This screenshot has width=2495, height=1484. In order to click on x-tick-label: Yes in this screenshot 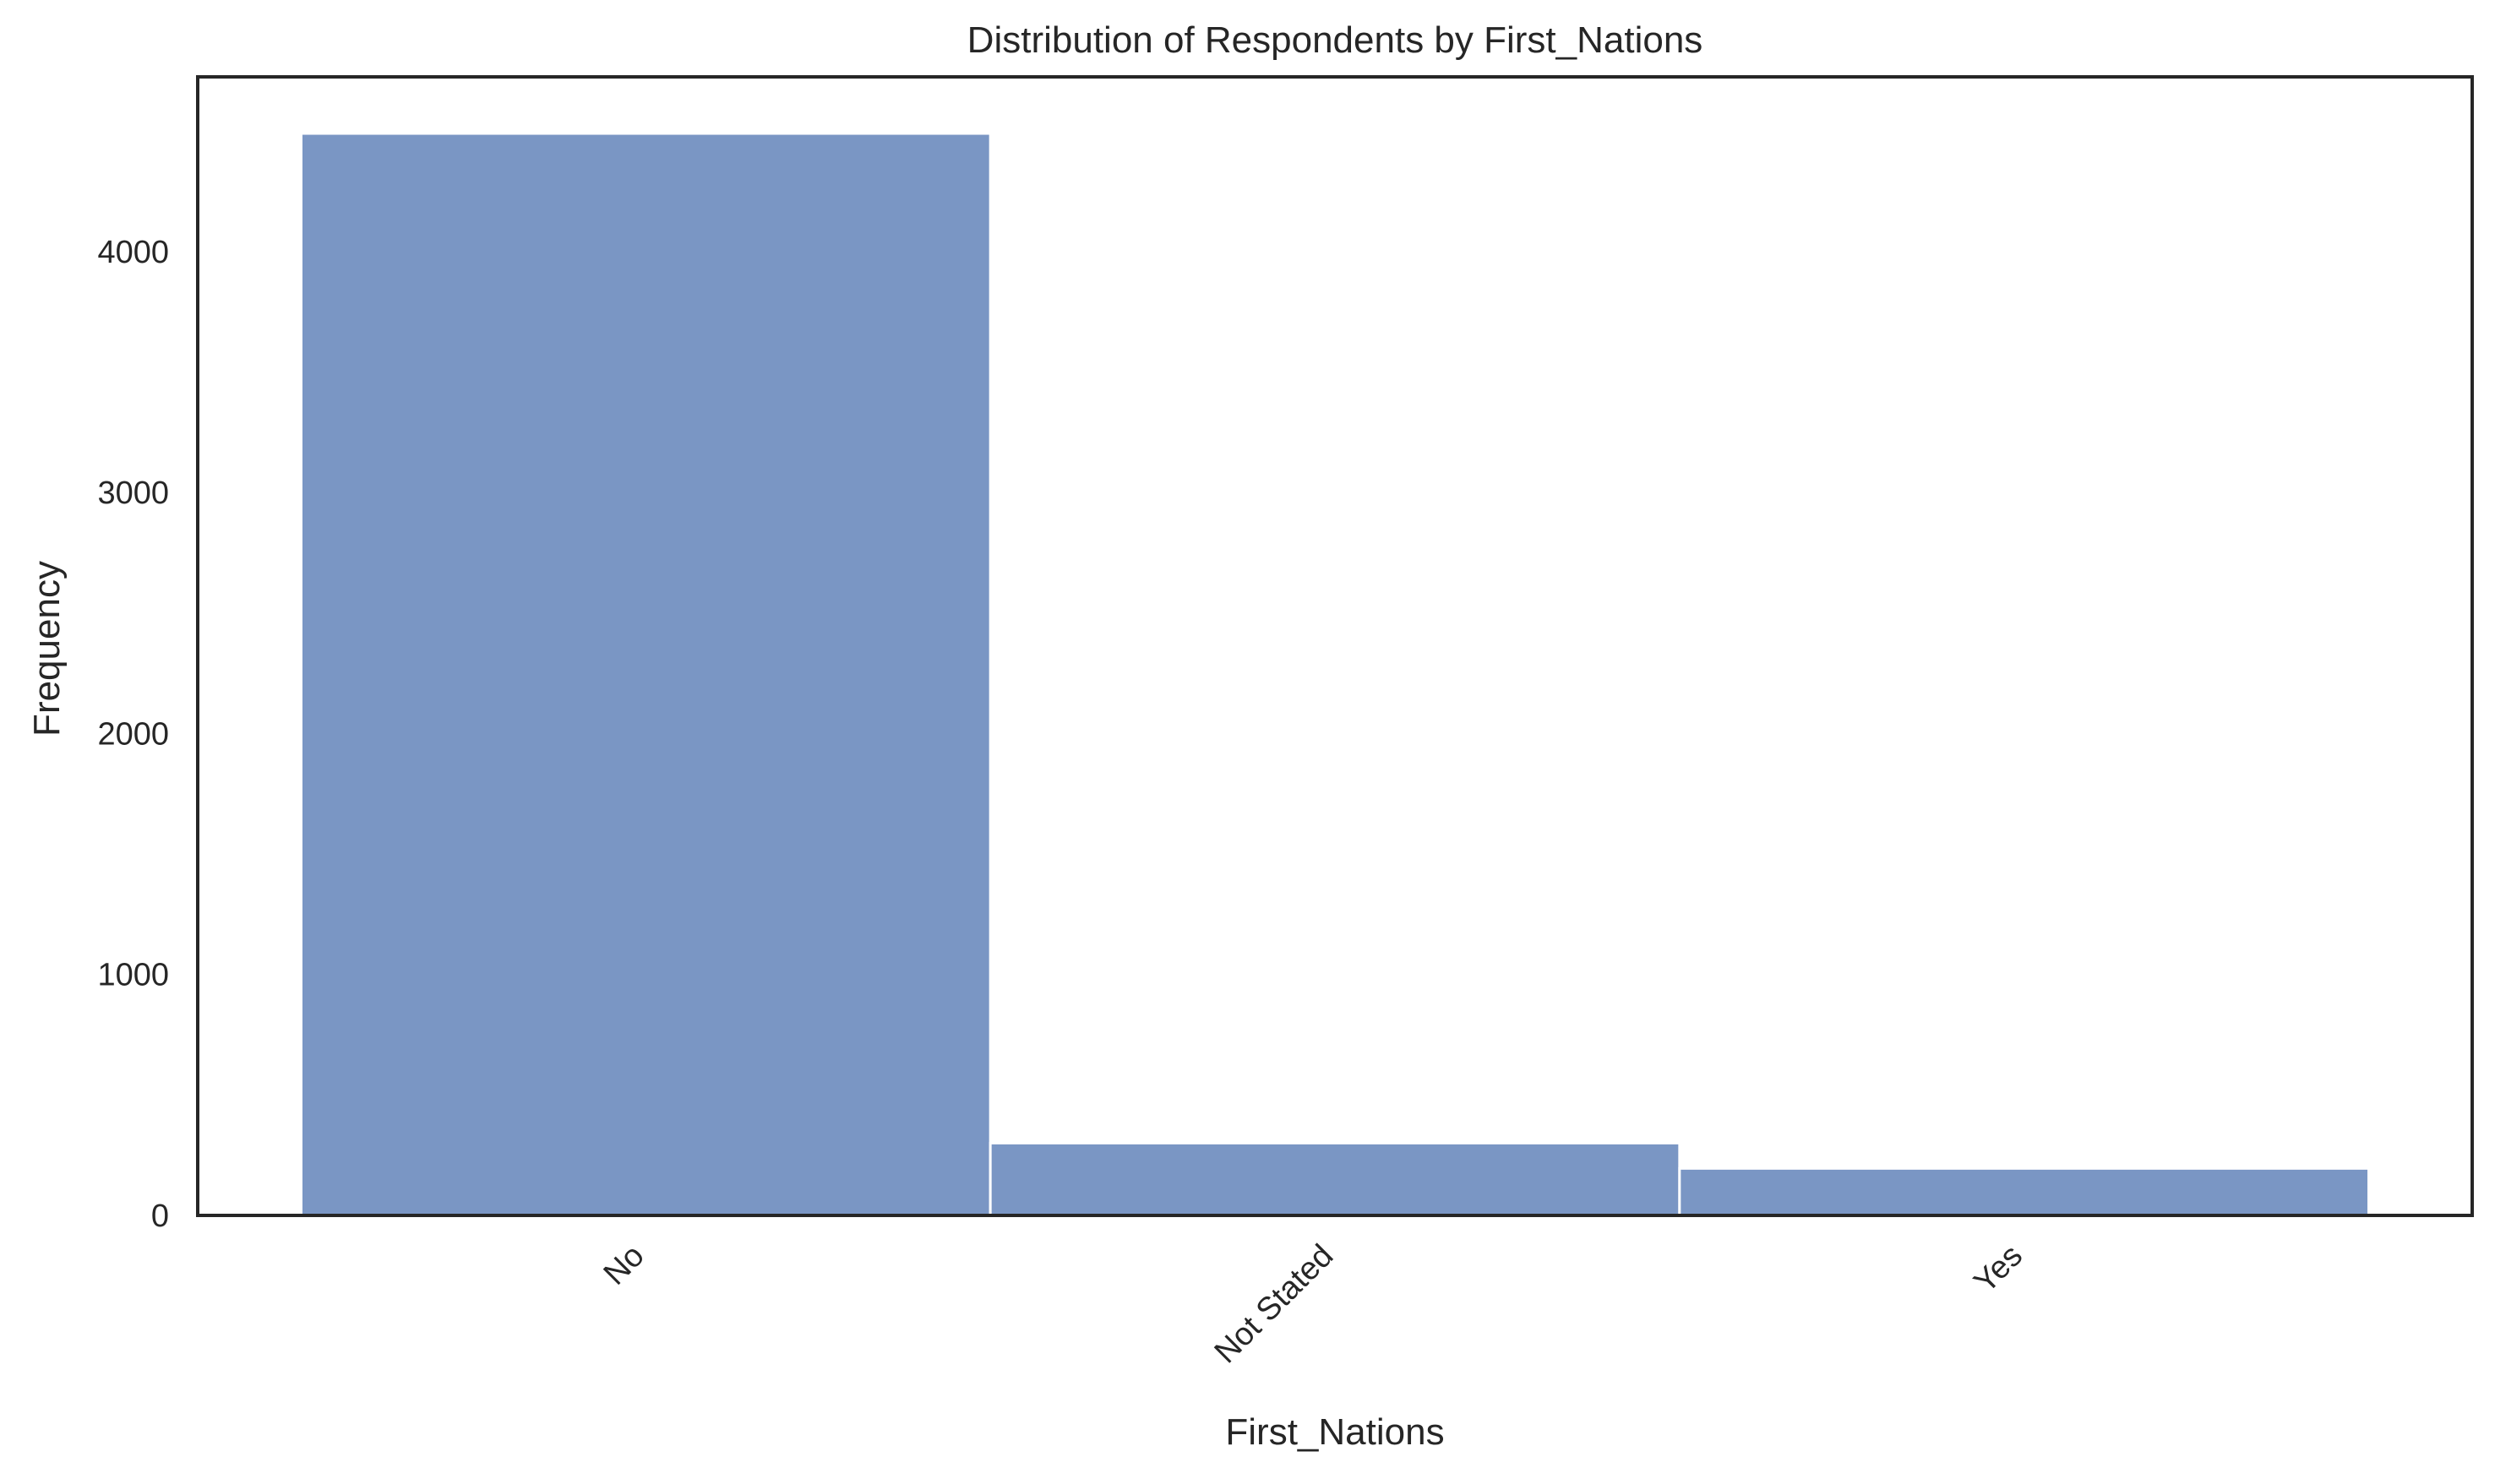, I will do `click(1999, 1269)`.